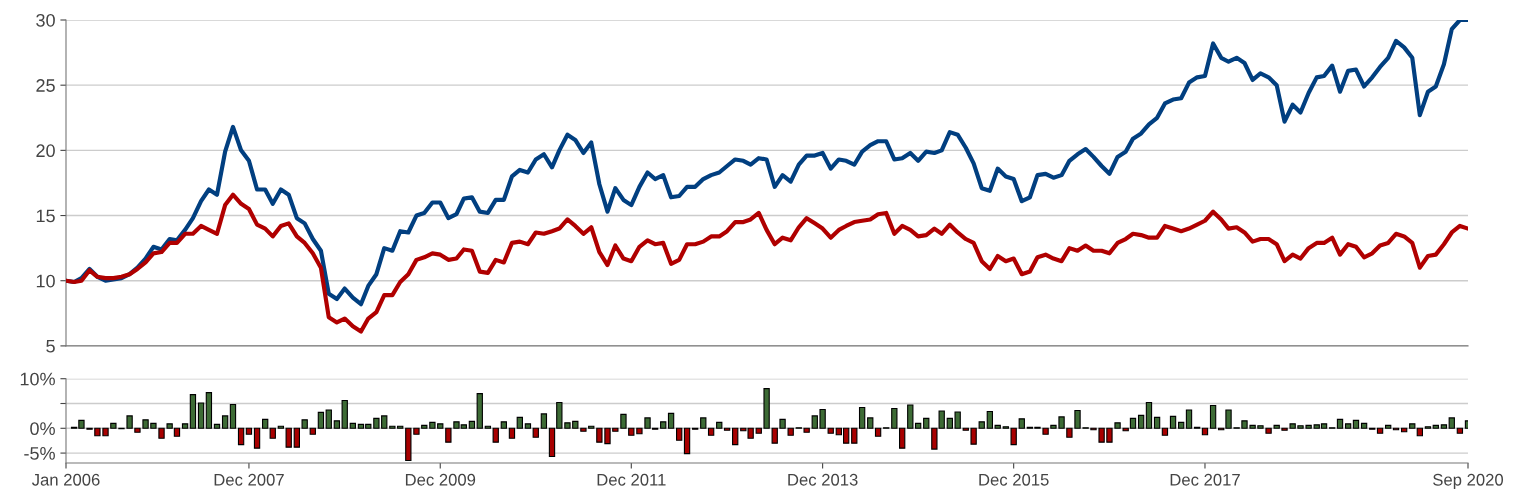 This screenshot has height=490, width=1520. What do you see at coordinates (631, 479) in the screenshot?
I see `x-tick-label: Dec 2011` at bounding box center [631, 479].